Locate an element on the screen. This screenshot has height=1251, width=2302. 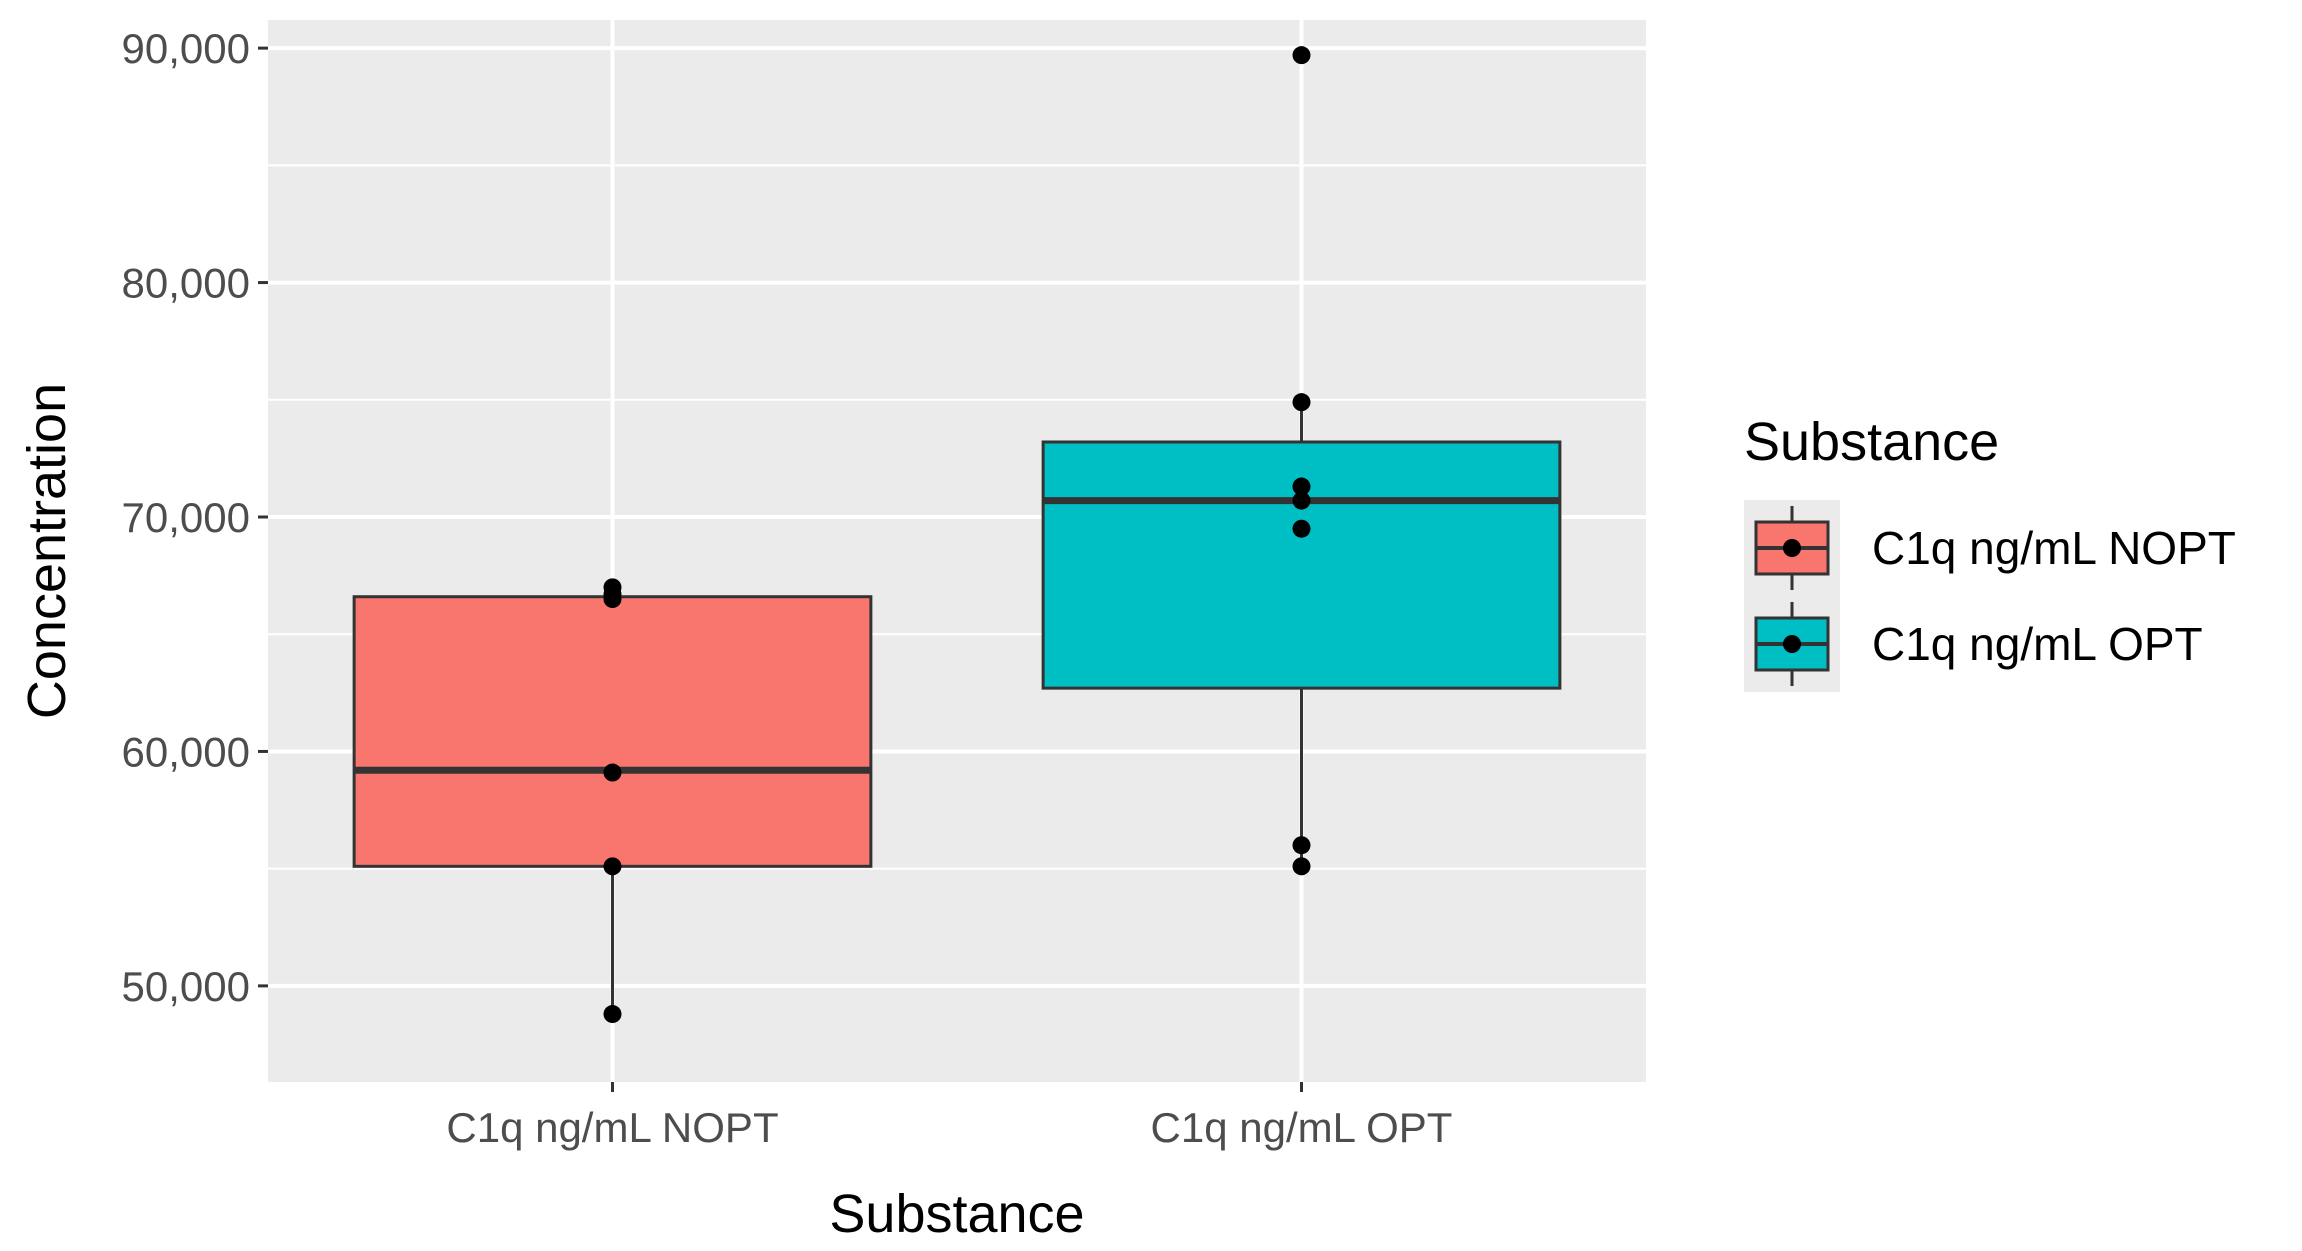
legend-item: C1q ng/mL OPT is located at coordinates (1973, 644).